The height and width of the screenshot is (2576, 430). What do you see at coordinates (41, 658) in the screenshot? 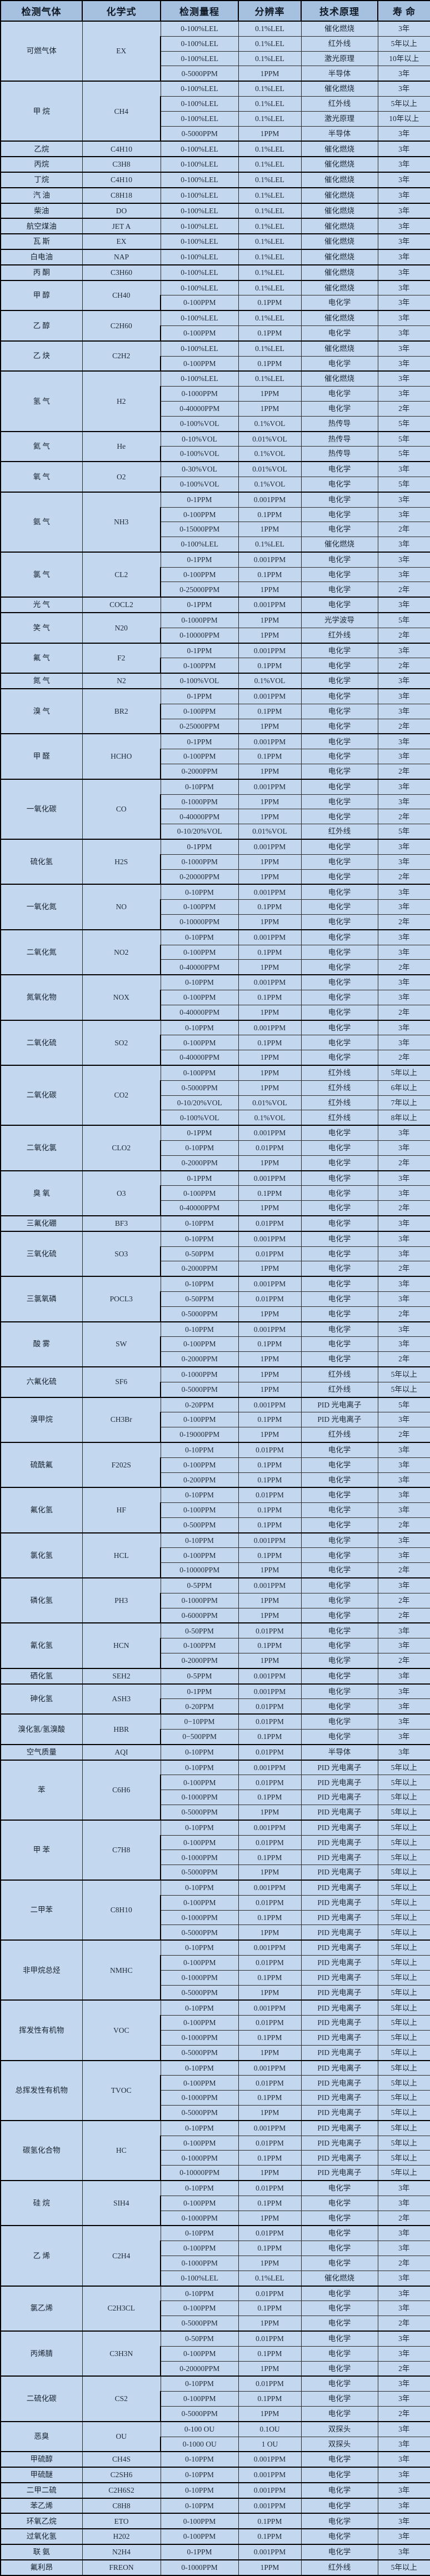
I see `gas-name-cell: 氟 气` at bounding box center [41, 658].